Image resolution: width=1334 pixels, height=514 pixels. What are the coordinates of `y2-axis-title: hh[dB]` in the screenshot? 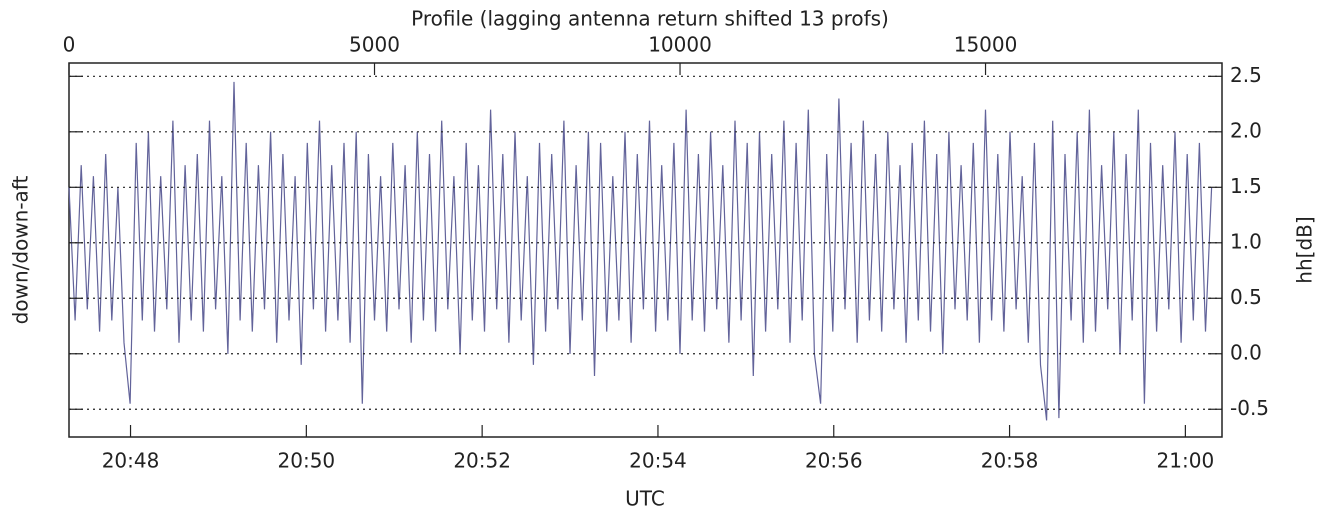 It's located at (1305, 249).